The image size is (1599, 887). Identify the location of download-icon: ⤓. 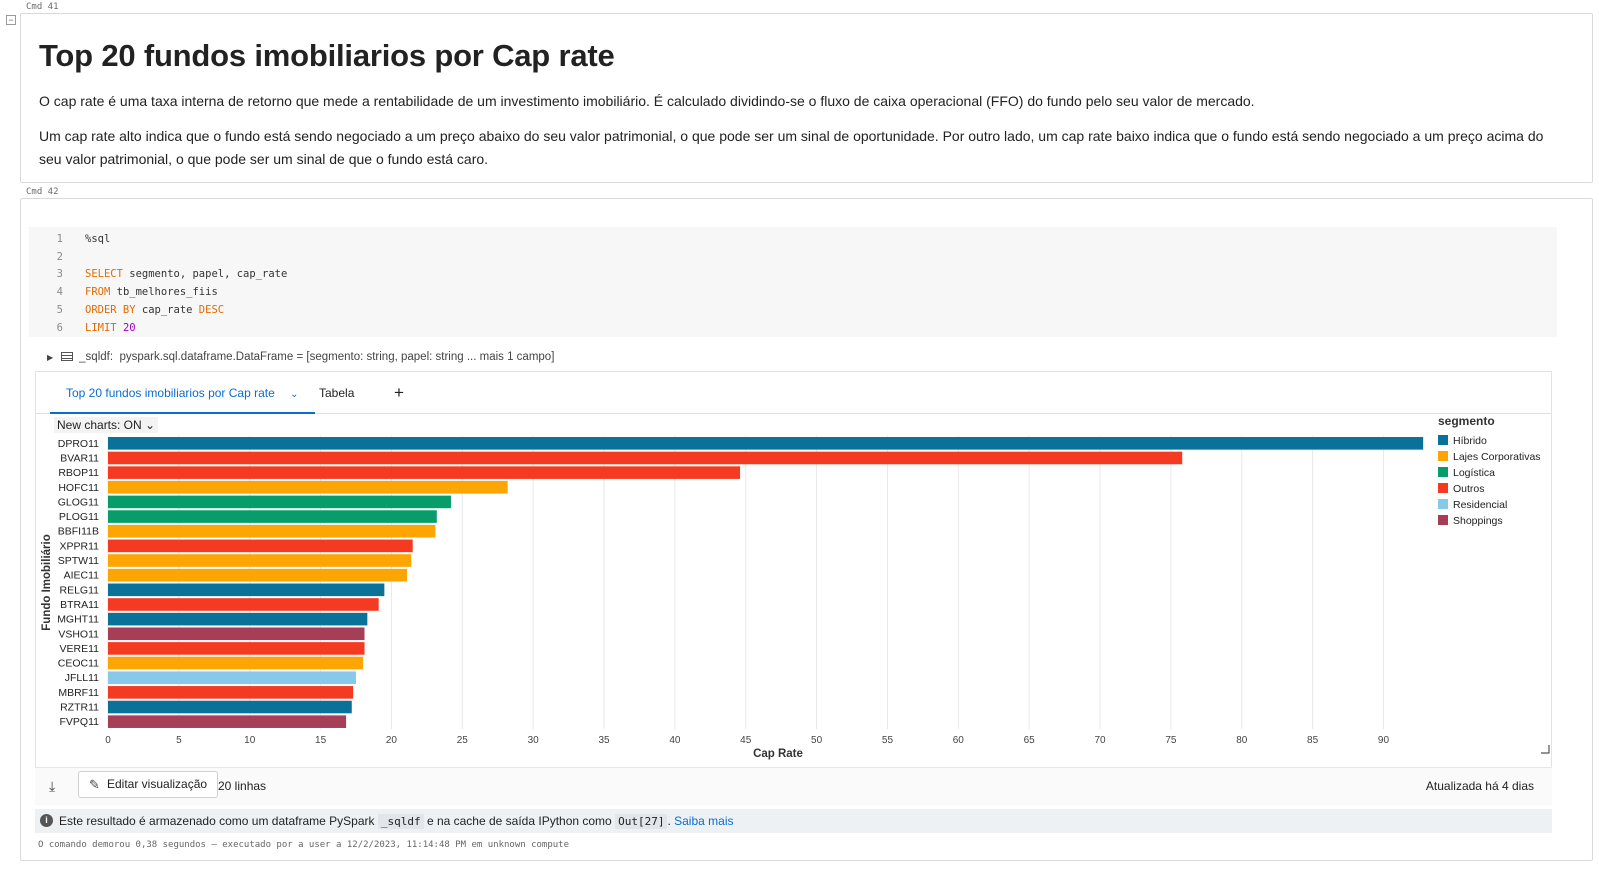
(52, 786).